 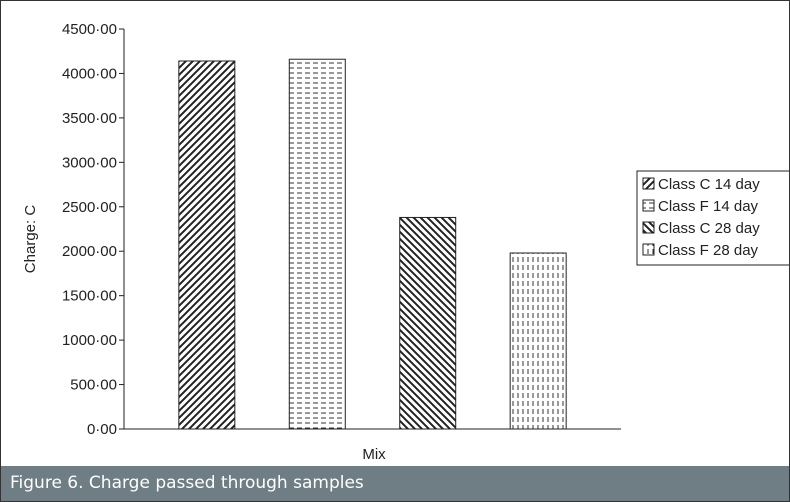 I want to click on y-tick-label: 1500·00, so click(x=89, y=296).